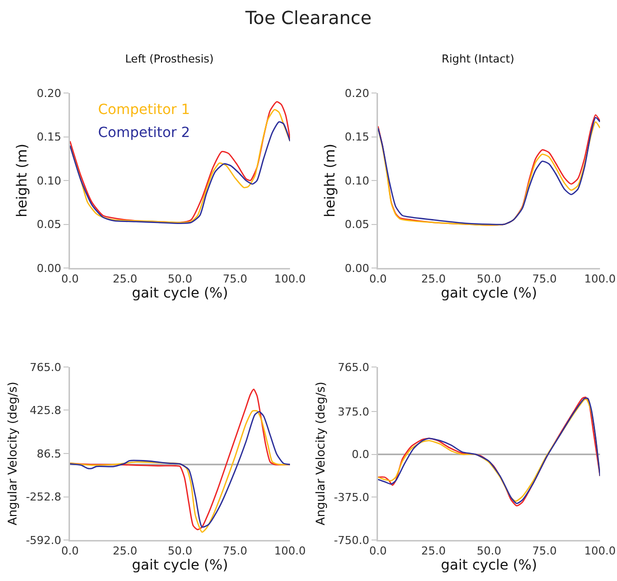 This screenshot has height=581, width=617. Describe the element at coordinates (354, 411) in the screenshot. I see `y-tick-label: 375.0` at that location.